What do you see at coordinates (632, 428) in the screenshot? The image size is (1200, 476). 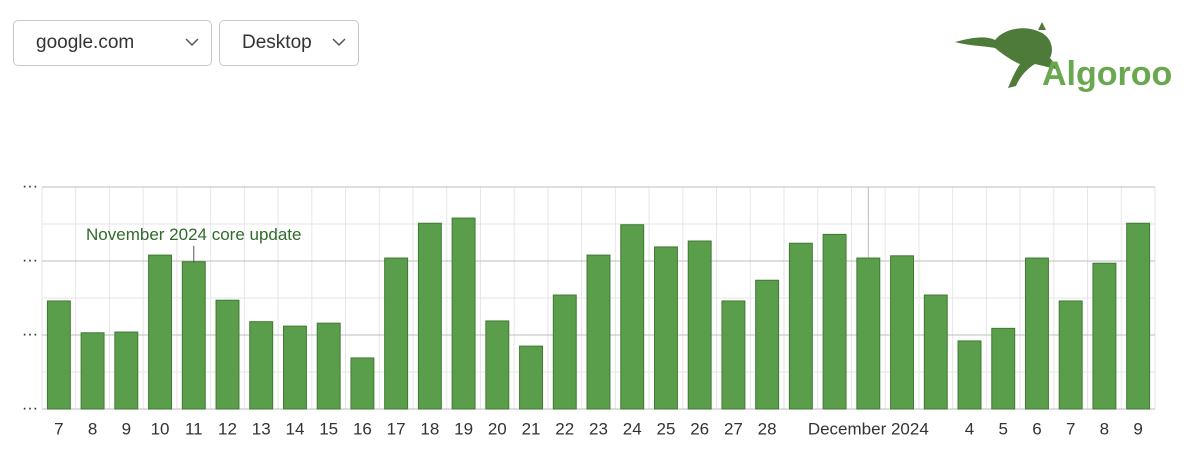 I see `x-tick-label: 24` at bounding box center [632, 428].